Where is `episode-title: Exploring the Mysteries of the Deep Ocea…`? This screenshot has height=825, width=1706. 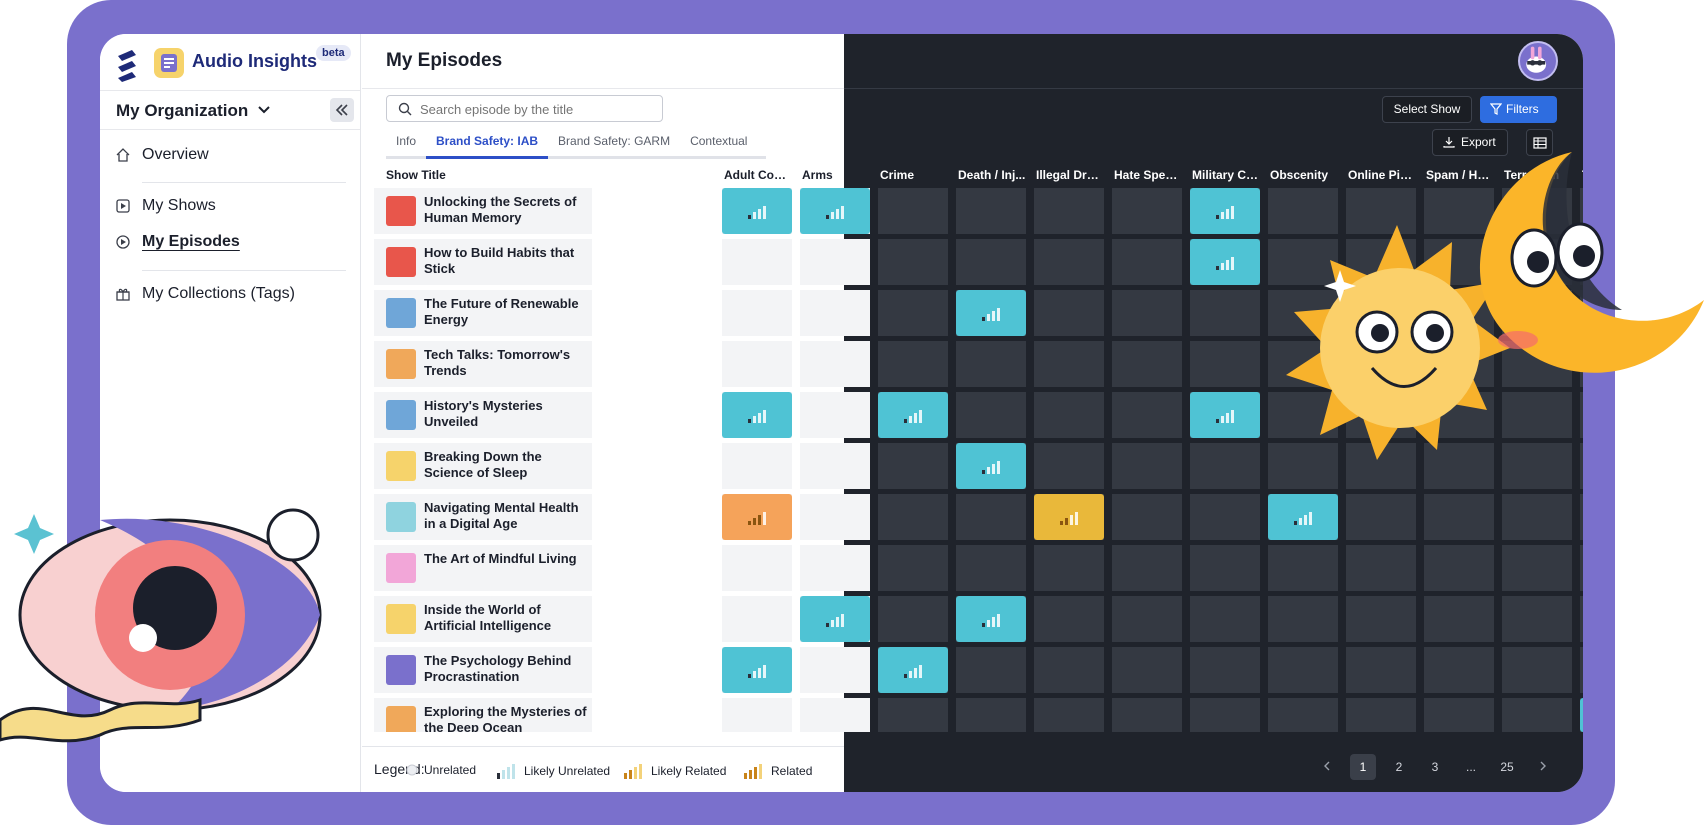
episode-title: Exploring the Mysteries of the Deep Ocea… is located at coordinates (505, 718).